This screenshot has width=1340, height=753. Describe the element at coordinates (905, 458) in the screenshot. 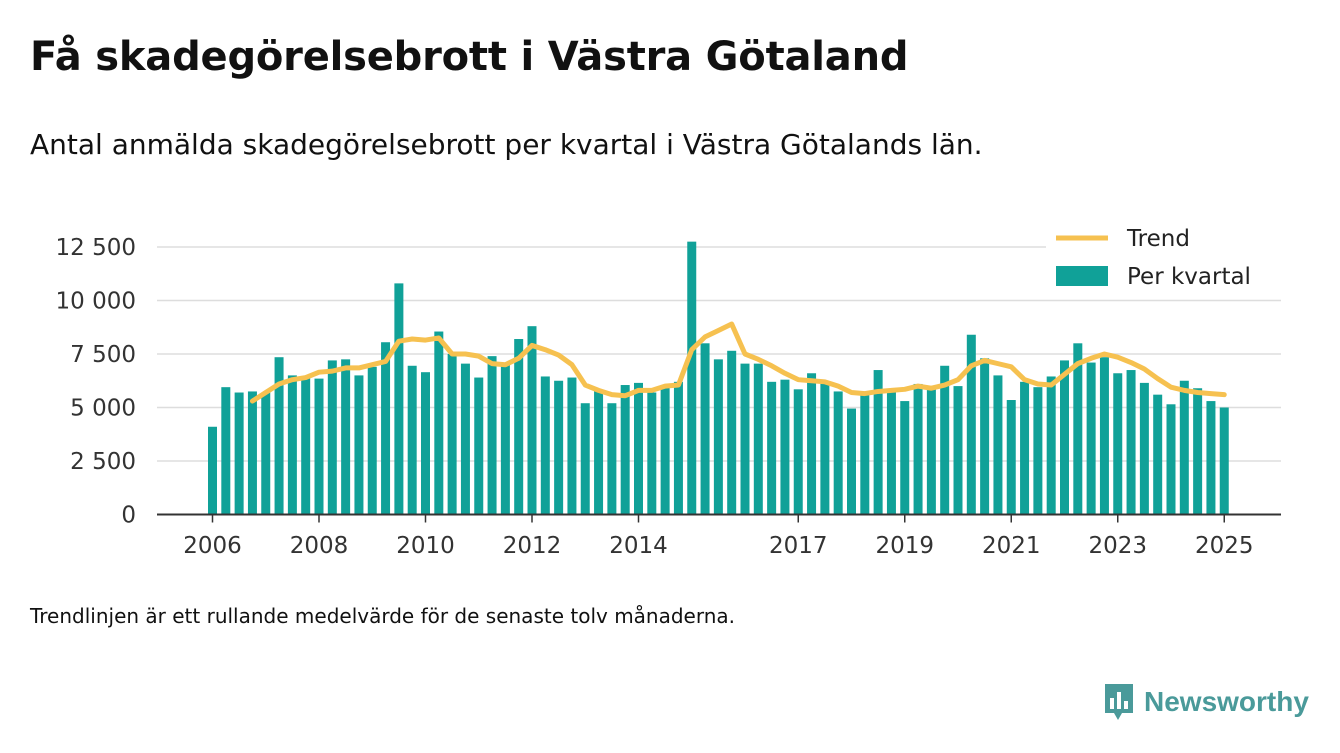

I see `bar-2019Q1` at that location.